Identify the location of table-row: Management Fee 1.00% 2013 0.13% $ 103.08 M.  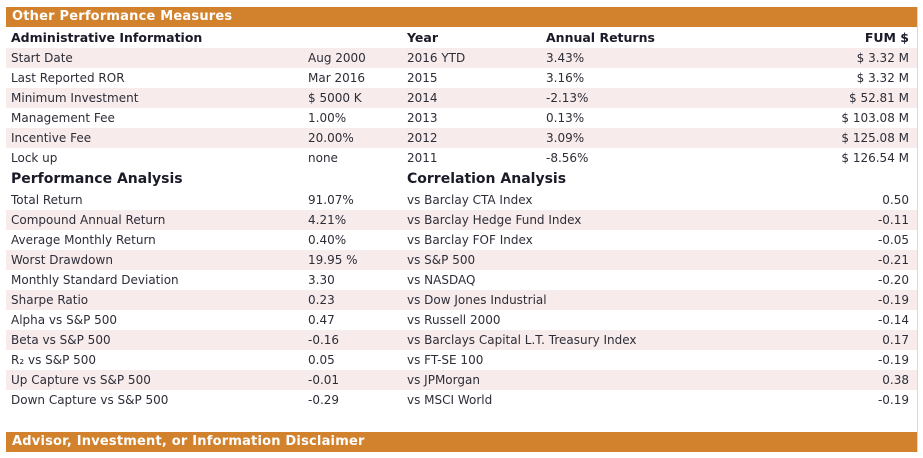
(461, 118).